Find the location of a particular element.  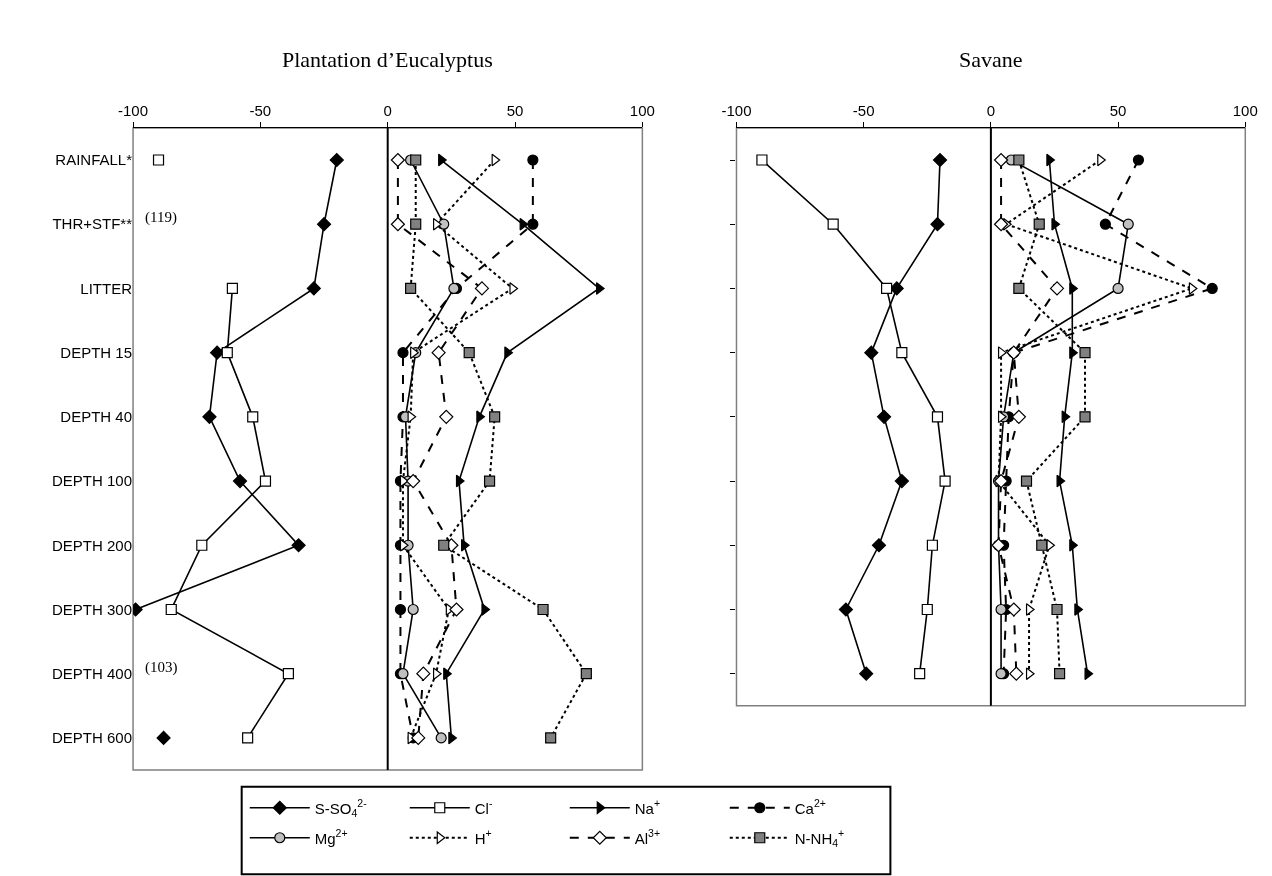

legend-label: Mg$^{2+}$ is located at coordinates (331, 837).